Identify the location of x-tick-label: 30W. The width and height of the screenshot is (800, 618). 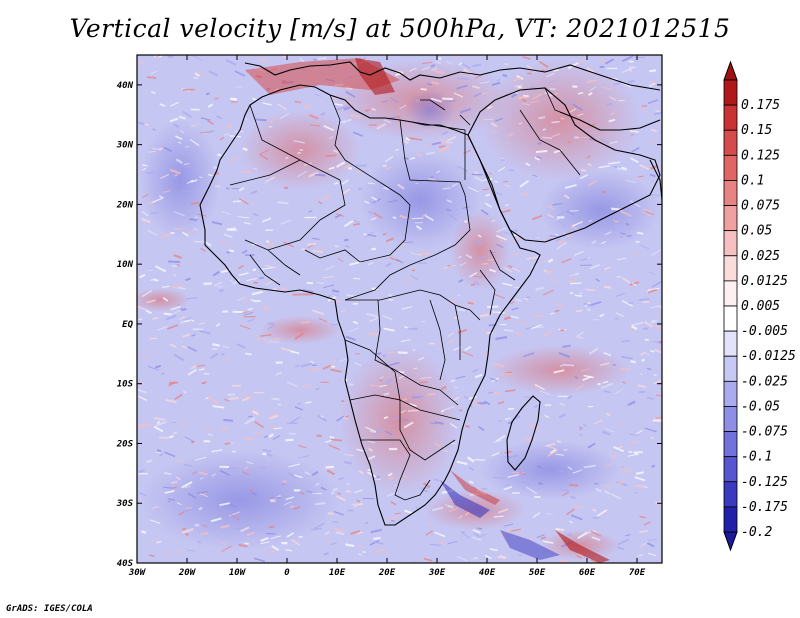
(137, 573).